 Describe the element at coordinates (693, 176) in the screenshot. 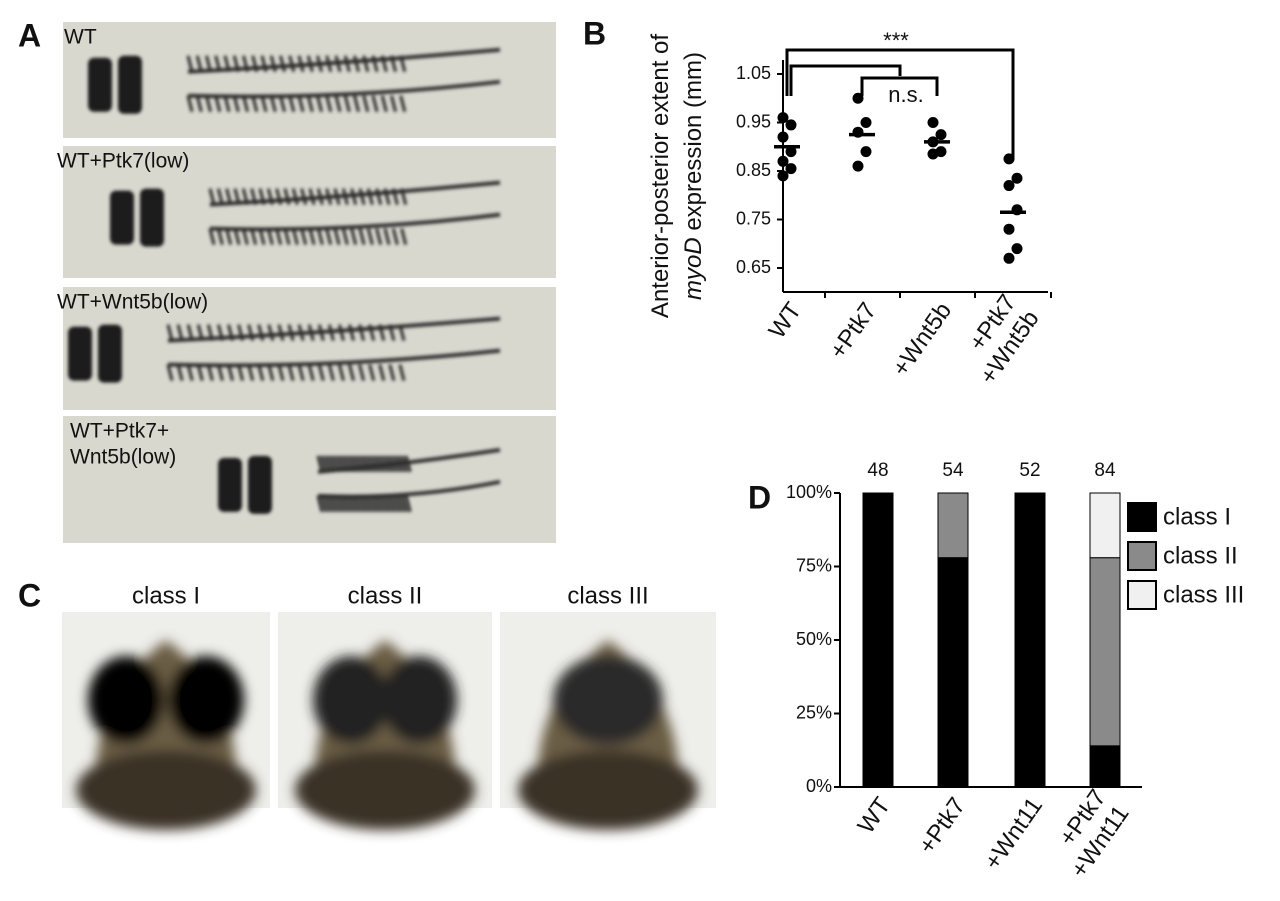

I see `y-axis-label: myoD expression (mm)` at that location.